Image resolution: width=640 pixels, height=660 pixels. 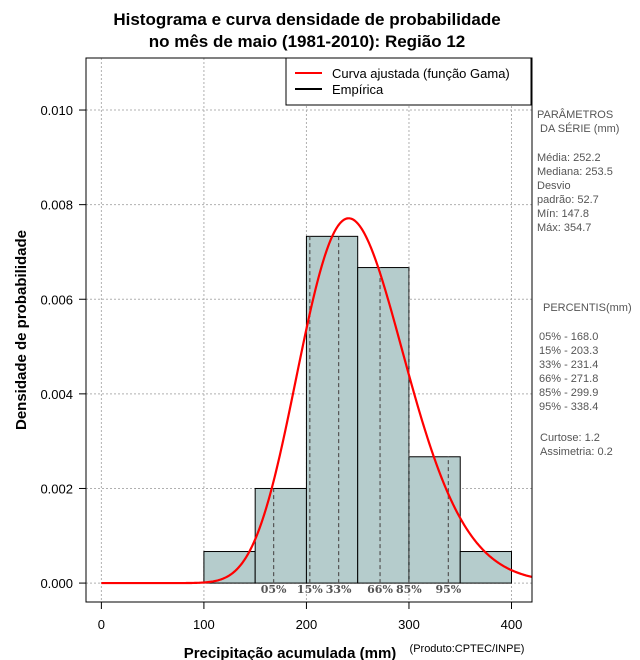 What do you see at coordinates (576, 452) in the screenshot?
I see `stat-skewness: Assimetria: 0.2` at bounding box center [576, 452].